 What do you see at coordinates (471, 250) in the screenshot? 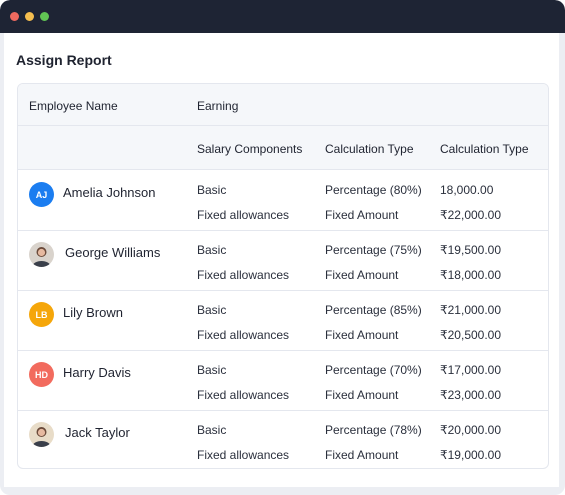
I see `amount-cell: ₹19,500.00` at bounding box center [471, 250].